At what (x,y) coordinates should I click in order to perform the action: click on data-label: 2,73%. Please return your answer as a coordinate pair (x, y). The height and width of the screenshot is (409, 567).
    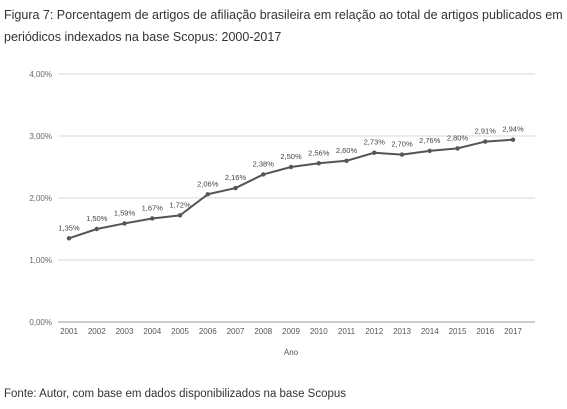
    Looking at the image, I should click on (375, 142).